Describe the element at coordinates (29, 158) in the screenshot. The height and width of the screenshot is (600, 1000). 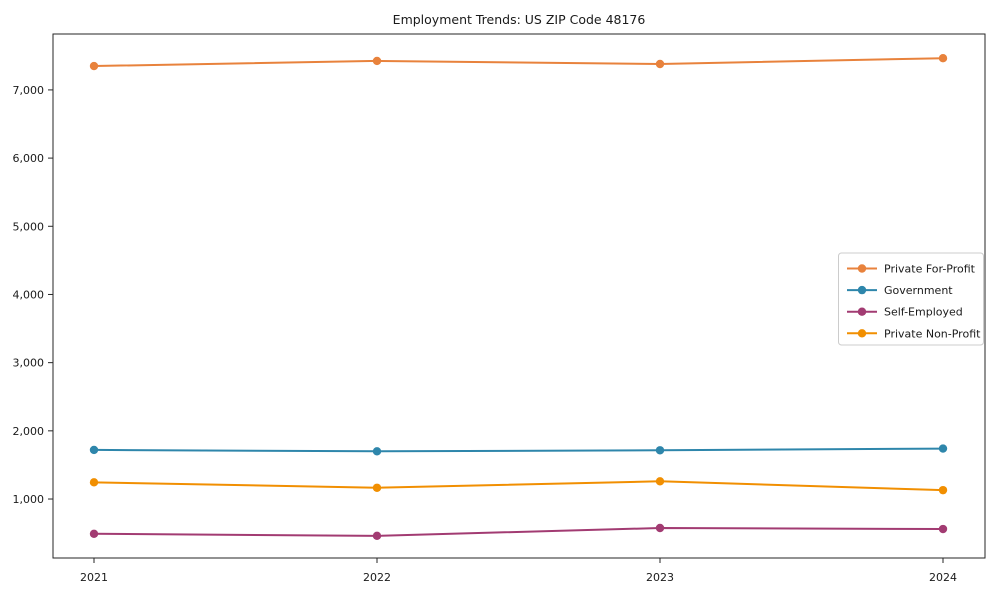
I see `y-tick-label: 6,000` at that location.